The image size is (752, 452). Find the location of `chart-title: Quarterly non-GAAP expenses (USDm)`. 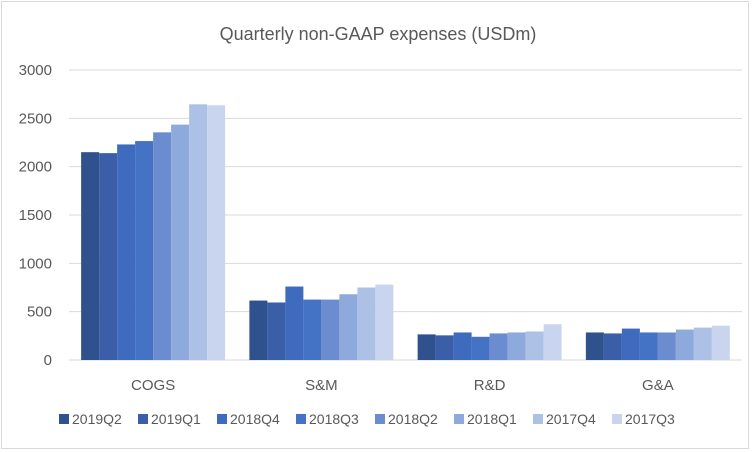

chart-title: Quarterly non-GAAP expenses (USDm) is located at coordinates (378, 34).